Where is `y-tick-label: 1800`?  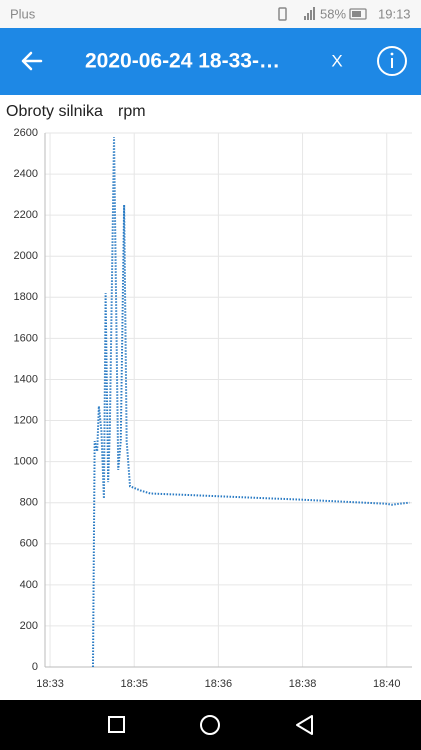
y-tick-label: 1800 is located at coordinates (26, 297).